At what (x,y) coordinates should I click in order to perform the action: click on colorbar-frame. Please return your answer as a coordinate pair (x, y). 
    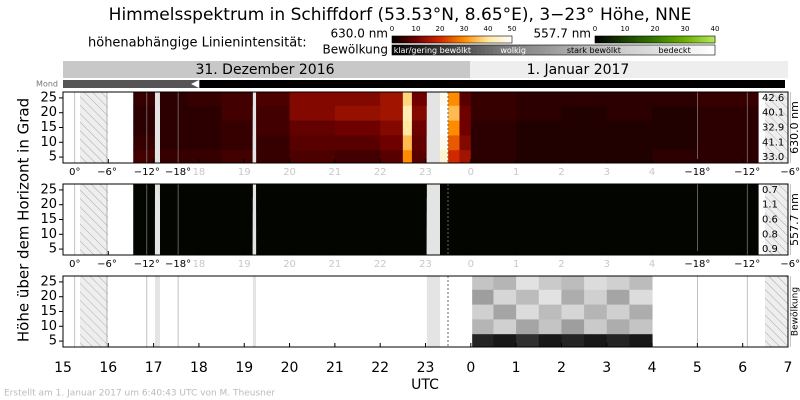
    Looking at the image, I should click on (452, 39).